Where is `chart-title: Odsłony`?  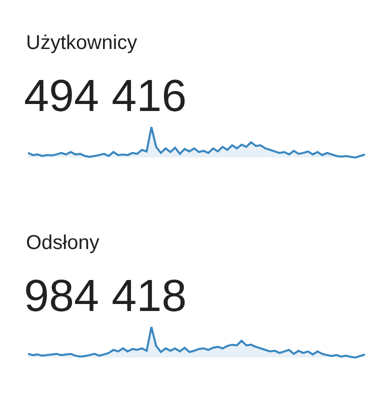
chart-title: Odsłony is located at coordinates (63, 243).